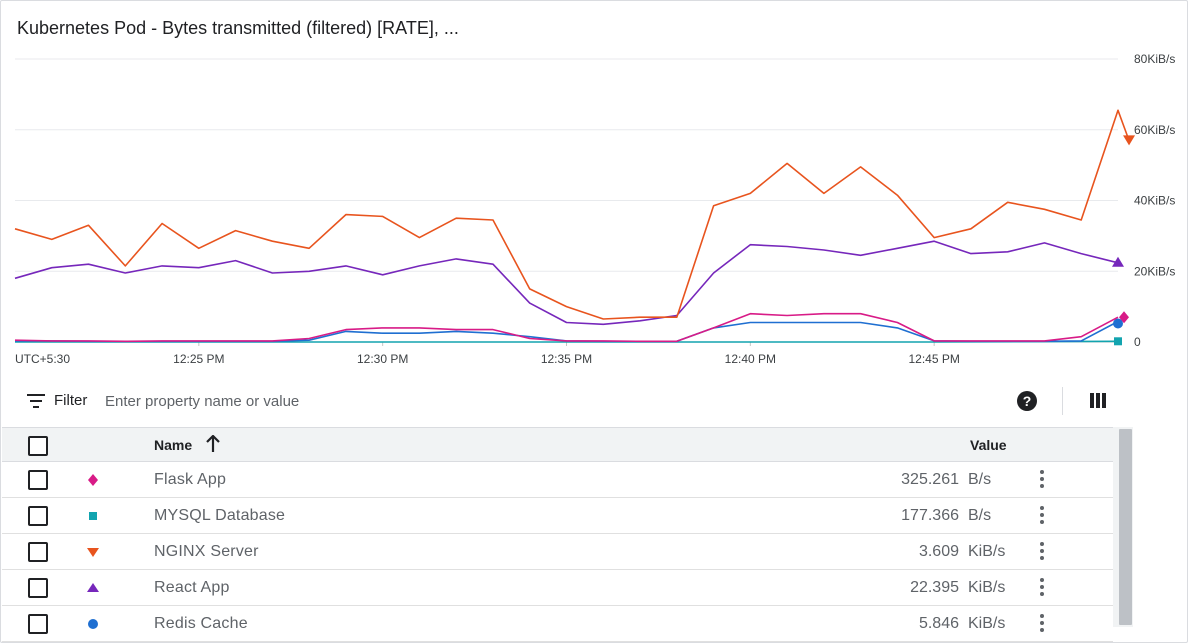 Image resolution: width=1188 pixels, height=643 pixels. I want to click on legend-circle-icon, so click(93, 624).